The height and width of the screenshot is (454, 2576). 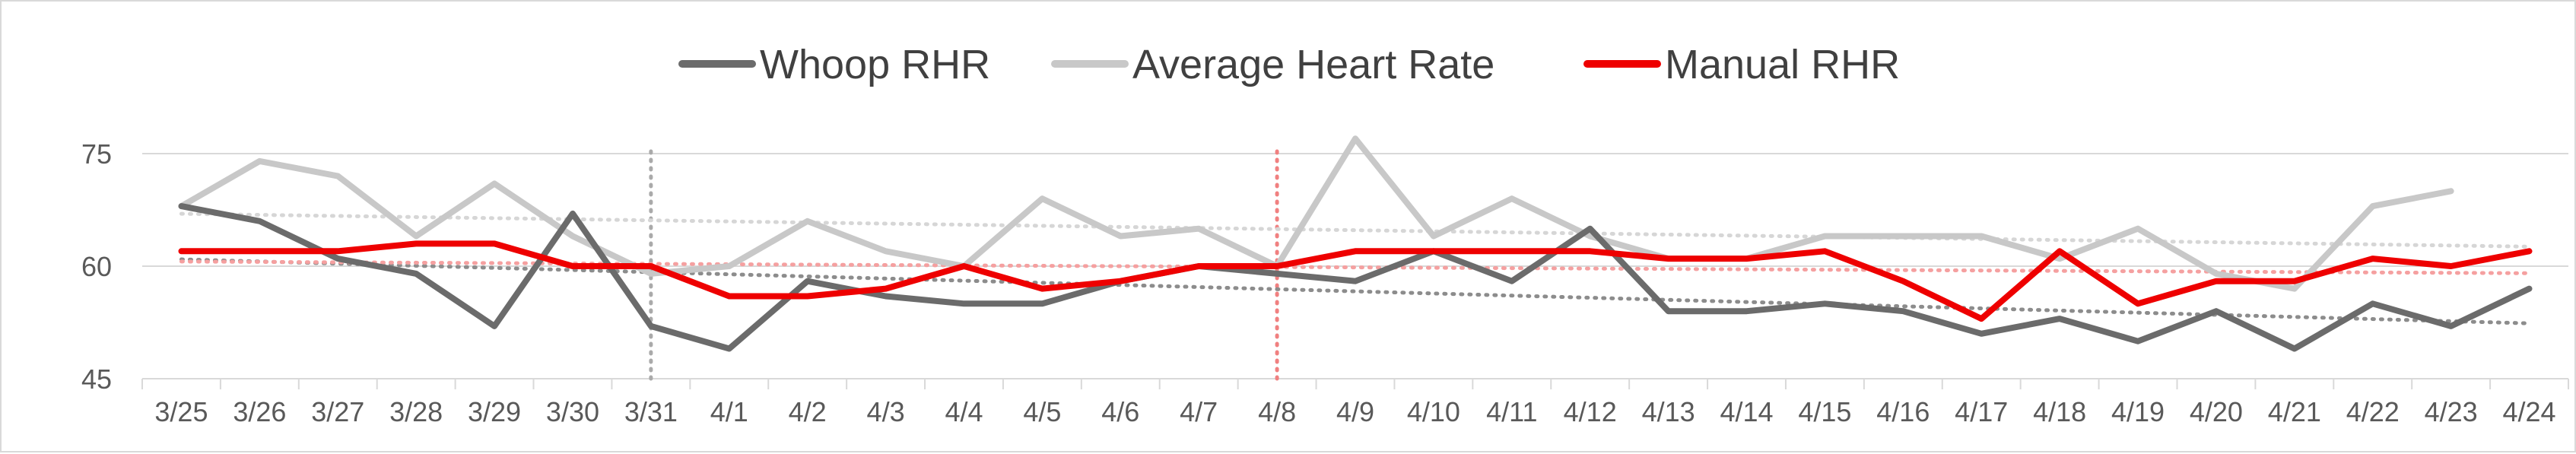 I want to click on legend-label: Whoop RHR, so click(x=875, y=64).